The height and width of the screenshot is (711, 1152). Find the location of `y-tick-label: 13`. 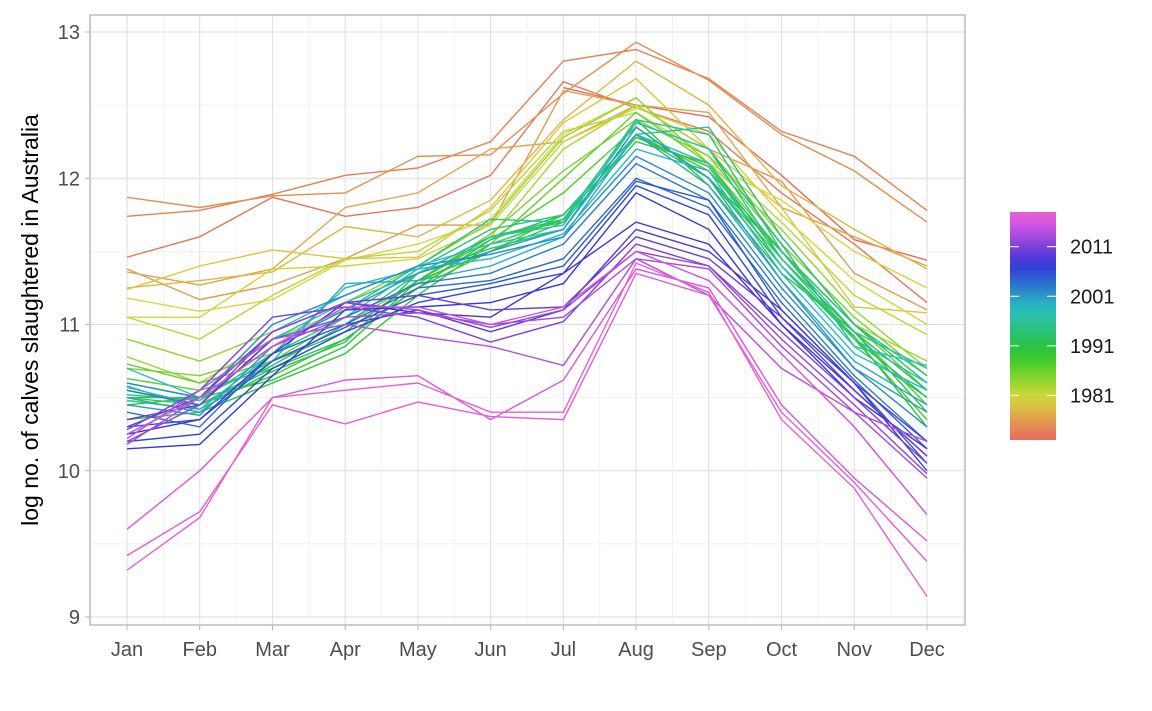

y-tick-label: 13 is located at coordinates (69, 33).